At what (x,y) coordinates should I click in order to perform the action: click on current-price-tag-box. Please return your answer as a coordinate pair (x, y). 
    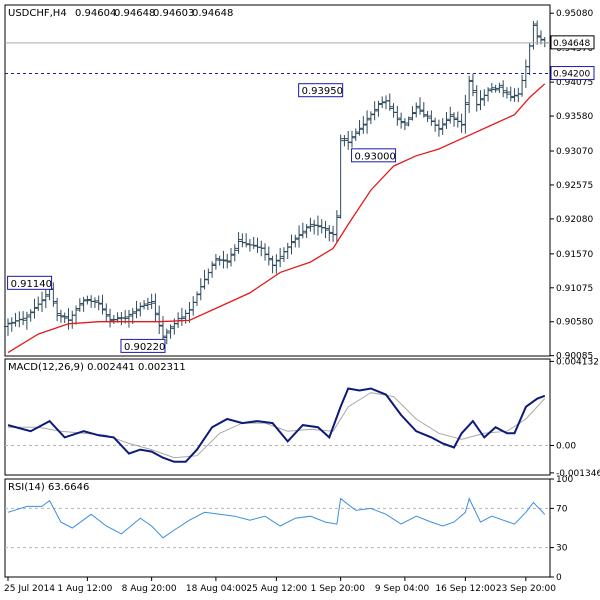
    Looking at the image, I should click on (572, 42).